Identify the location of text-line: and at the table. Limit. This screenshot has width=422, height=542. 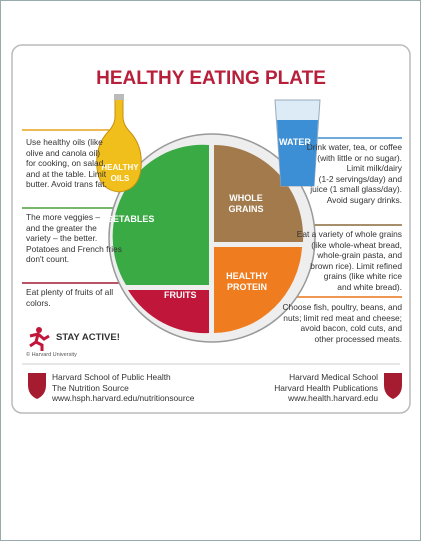
(66, 173).